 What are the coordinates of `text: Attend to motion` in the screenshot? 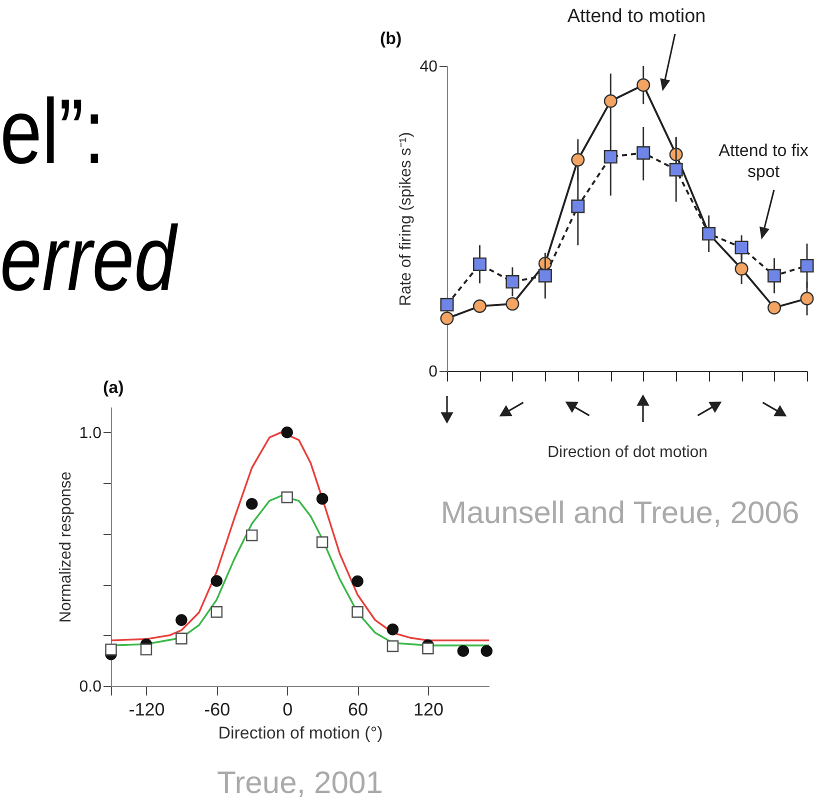 It's located at (637, 16).